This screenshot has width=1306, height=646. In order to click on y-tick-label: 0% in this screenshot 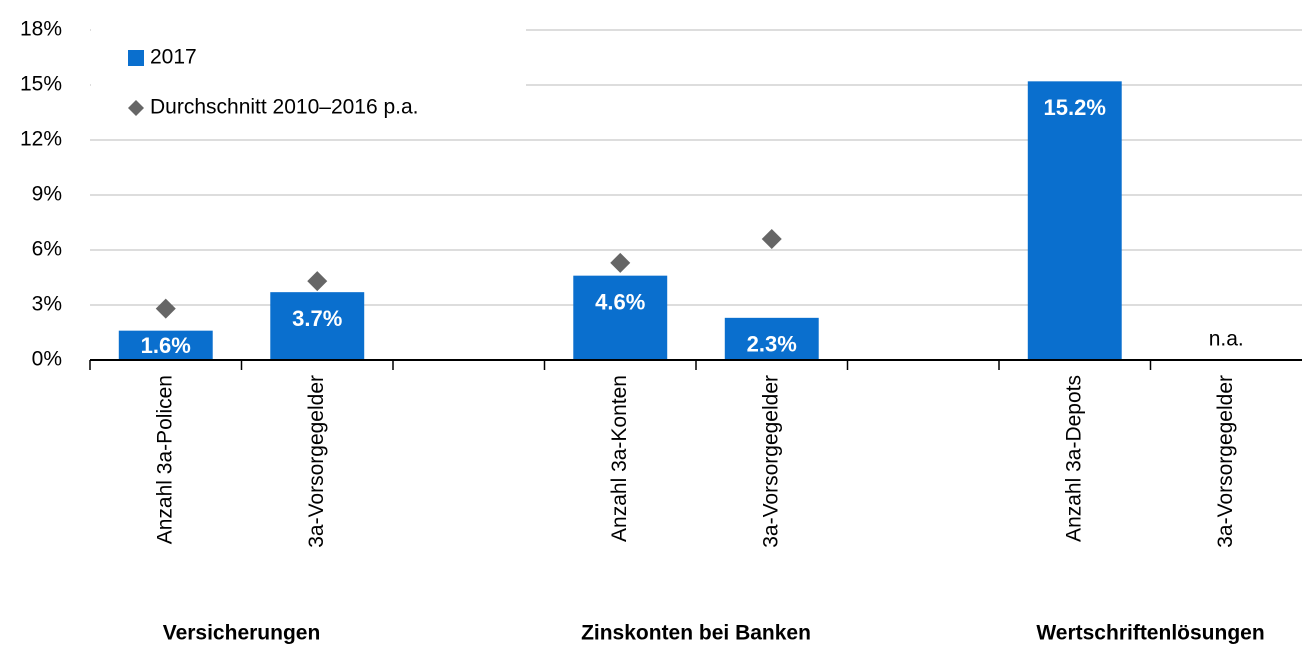, I will do `click(47, 359)`.